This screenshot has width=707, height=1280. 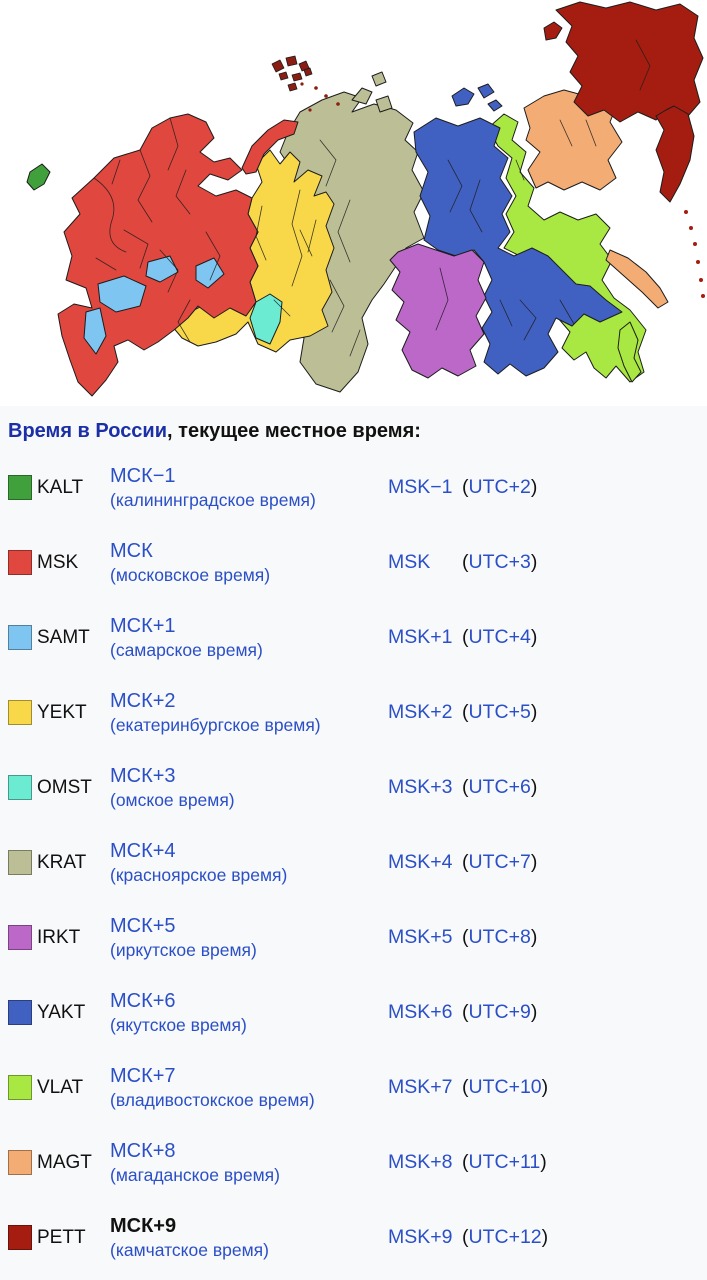 I want to click on utc-offset-link: UTC+4, so click(x=499, y=637).